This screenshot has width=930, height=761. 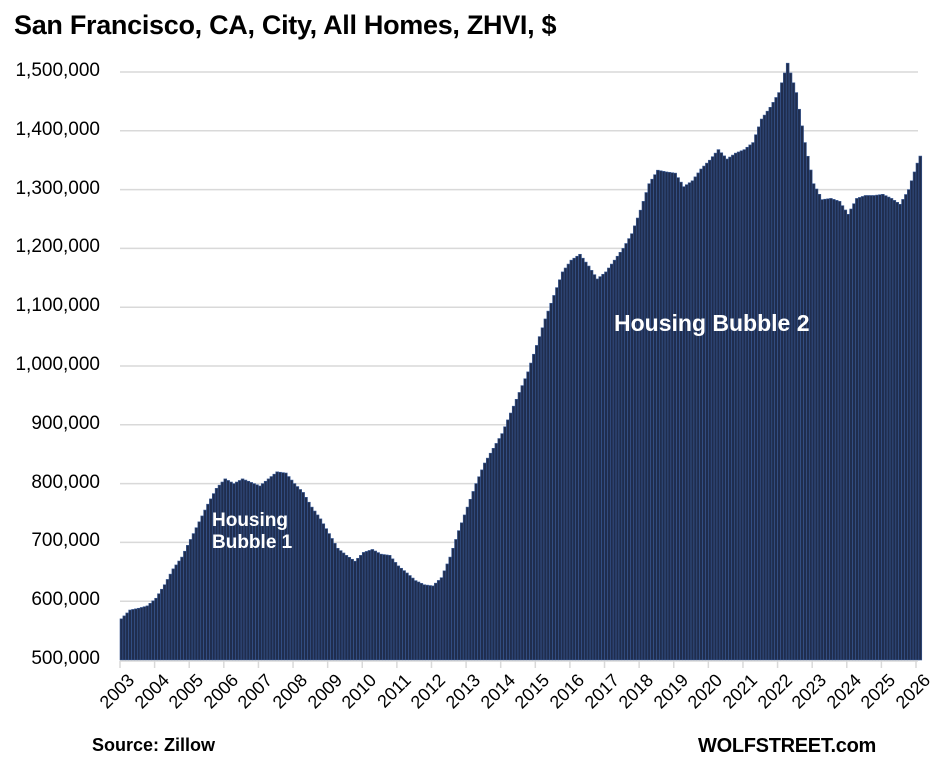 What do you see at coordinates (65, 658) in the screenshot?
I see `y-tick-label: 500,000` at bounding box center [65, 658].